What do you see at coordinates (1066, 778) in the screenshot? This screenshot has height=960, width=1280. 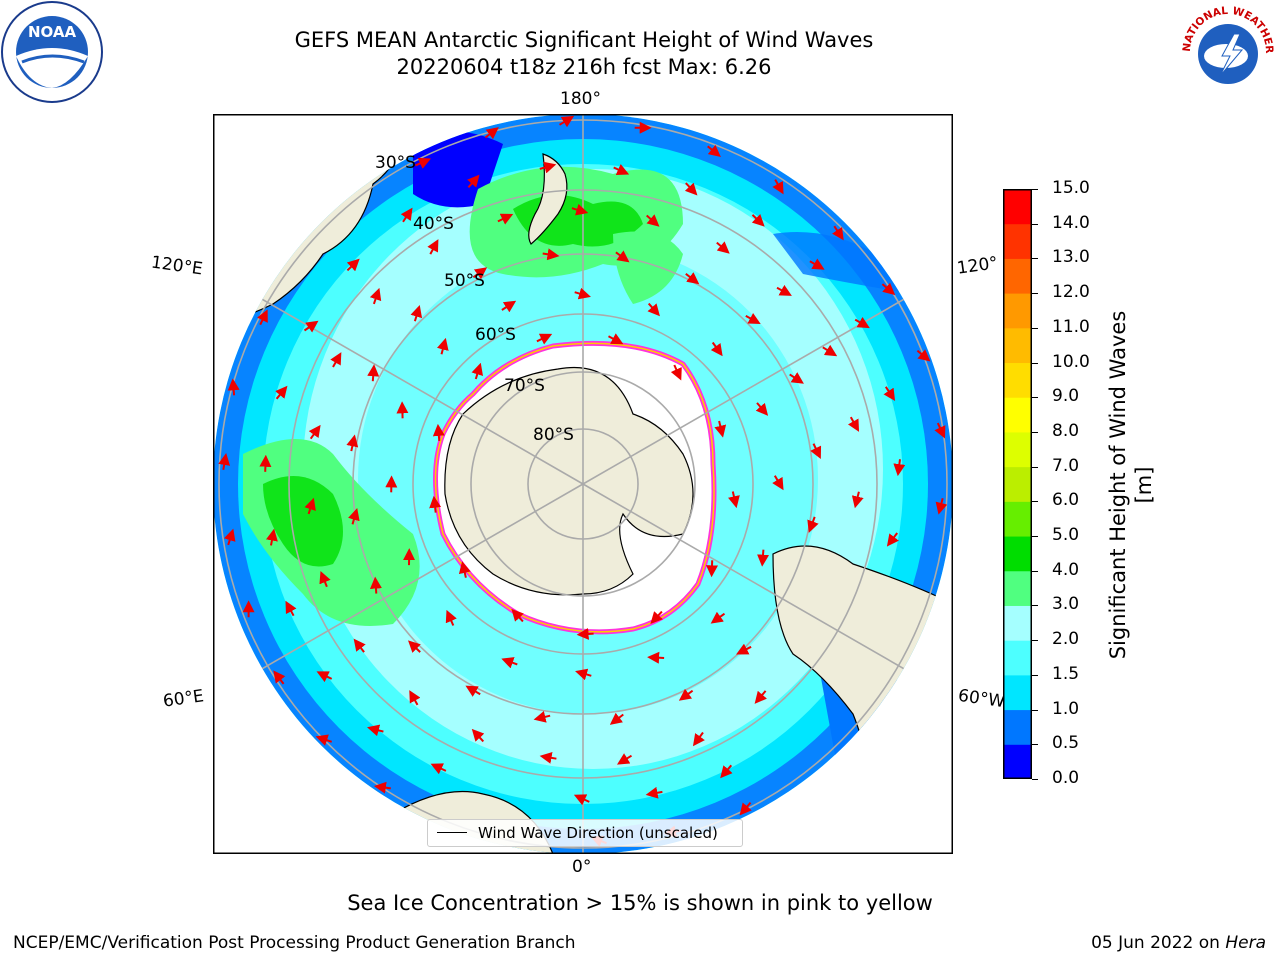 I see `colorbar-tick-label: 0.0` at bounding box center [1066, 778].